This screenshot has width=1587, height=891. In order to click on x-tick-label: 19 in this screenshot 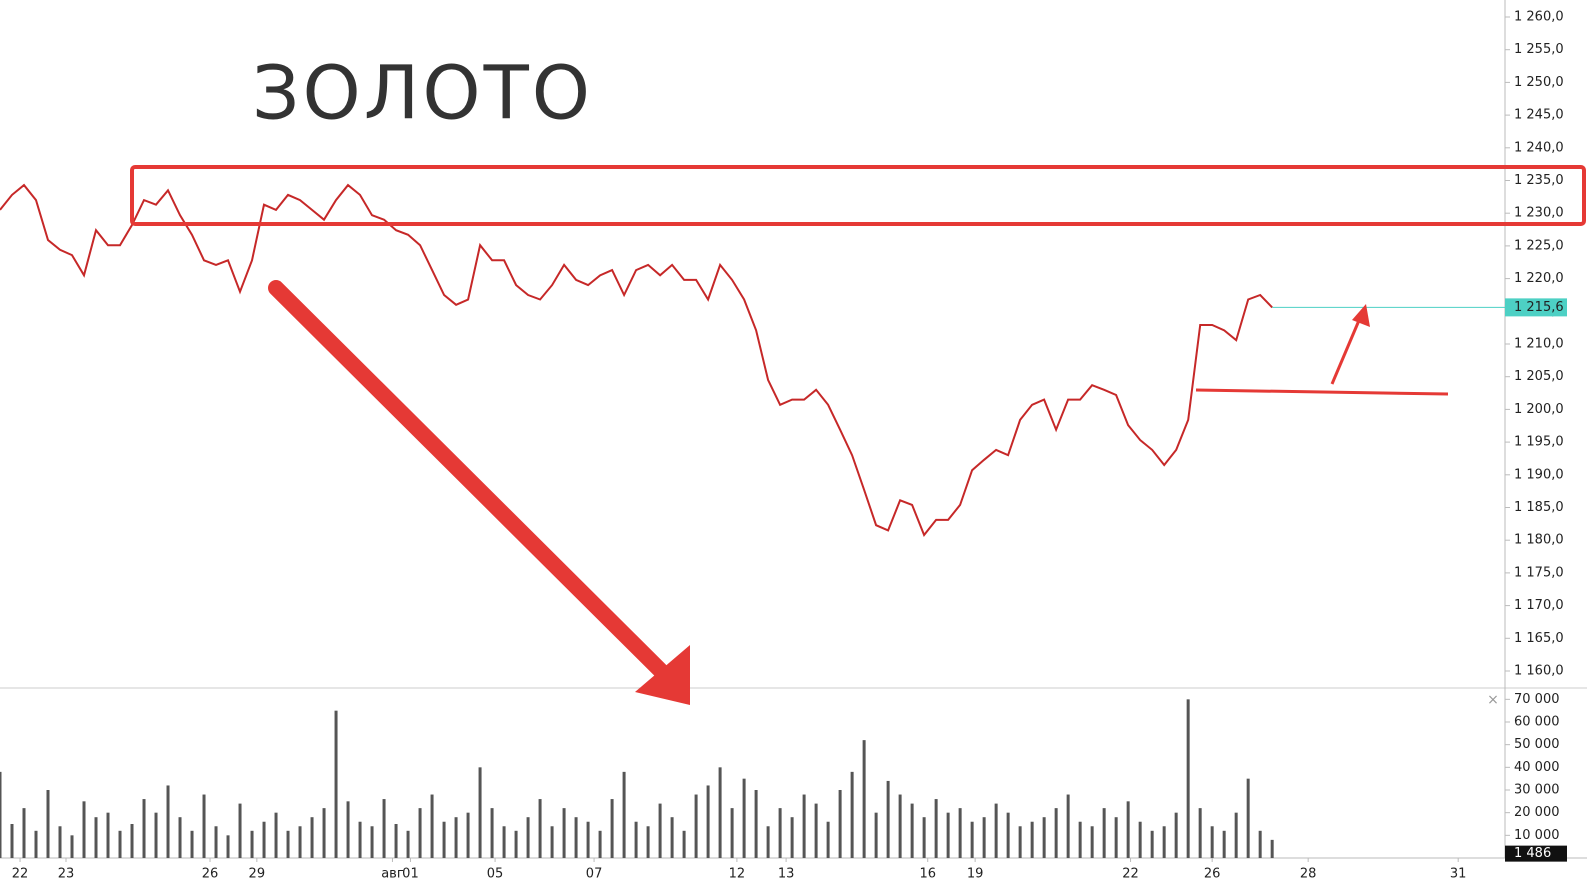, I will do `click(975, 874)`.